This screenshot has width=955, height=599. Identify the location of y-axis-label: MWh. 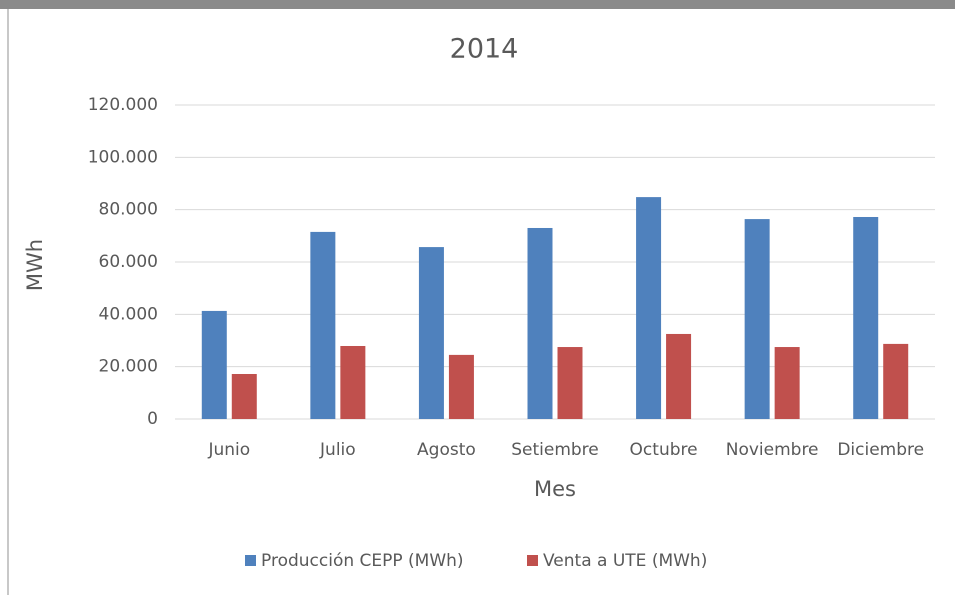
(35, 265).